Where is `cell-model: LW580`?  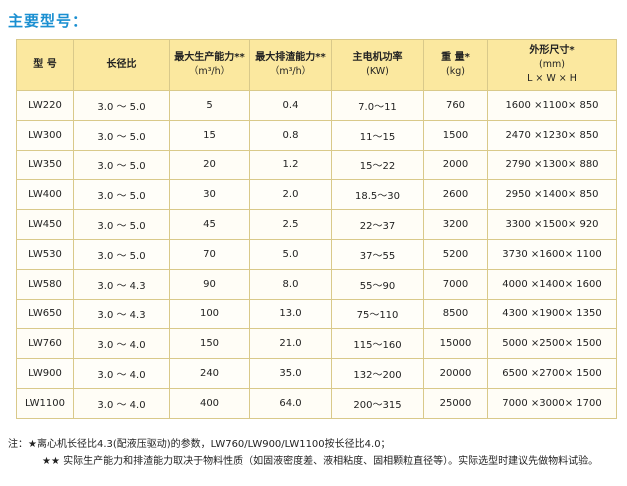 cell-model: LW580 is located at coordinates (45, 284).